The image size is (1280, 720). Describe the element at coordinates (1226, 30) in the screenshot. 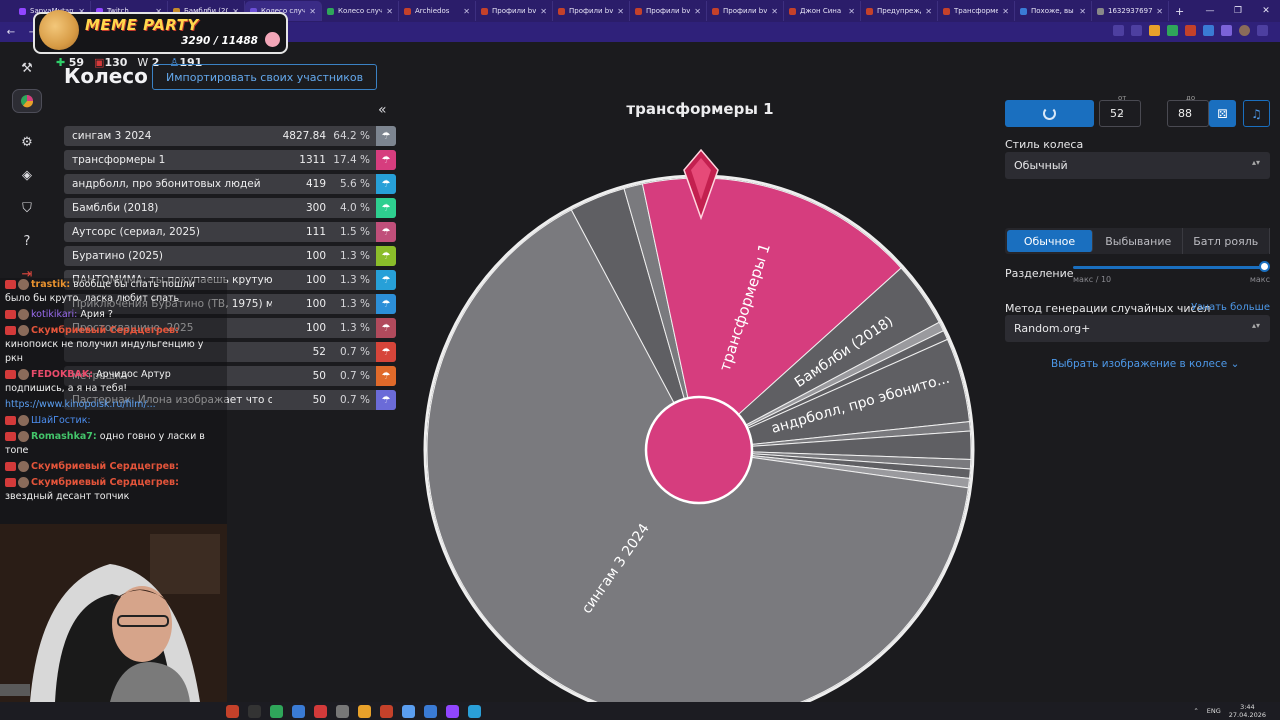

I see `extensions-menu-icon` at that location.